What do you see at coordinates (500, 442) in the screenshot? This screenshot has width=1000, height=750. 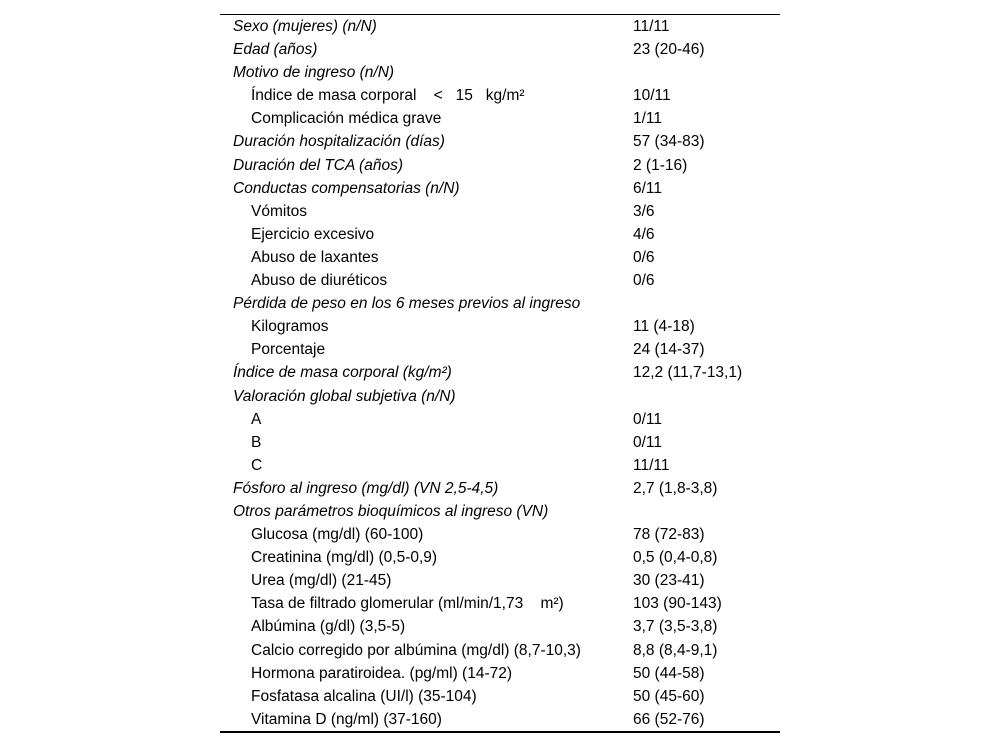 I see `table-row: B 0/11` at bounding box center [500, 442].